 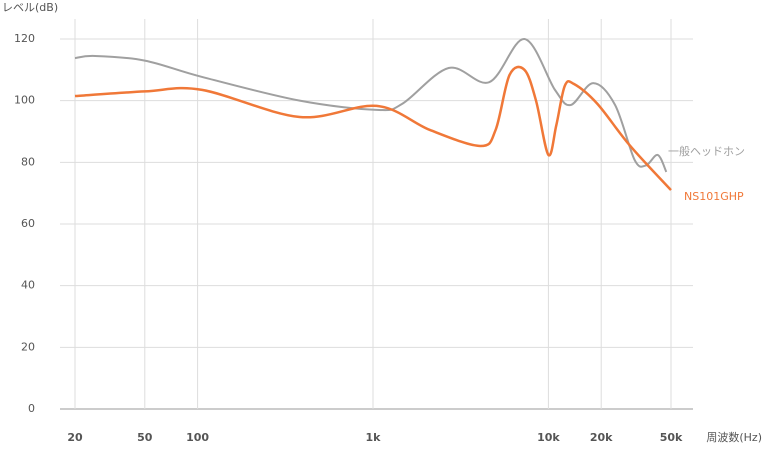 I want to click on y-tick-label: 40, so click(x=28, y=285).